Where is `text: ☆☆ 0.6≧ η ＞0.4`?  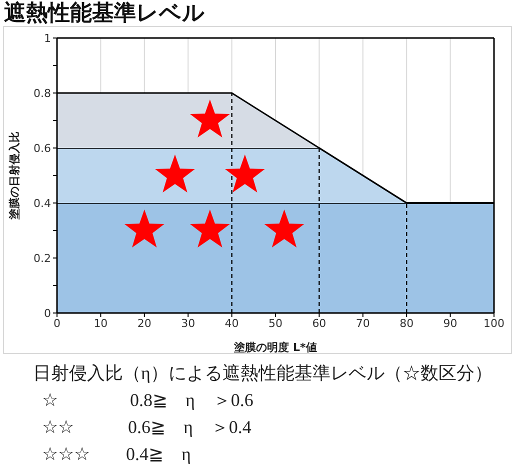 text: ☆☆ 0.6≧ η ＞0.4 is located at coordinates (147, 427).